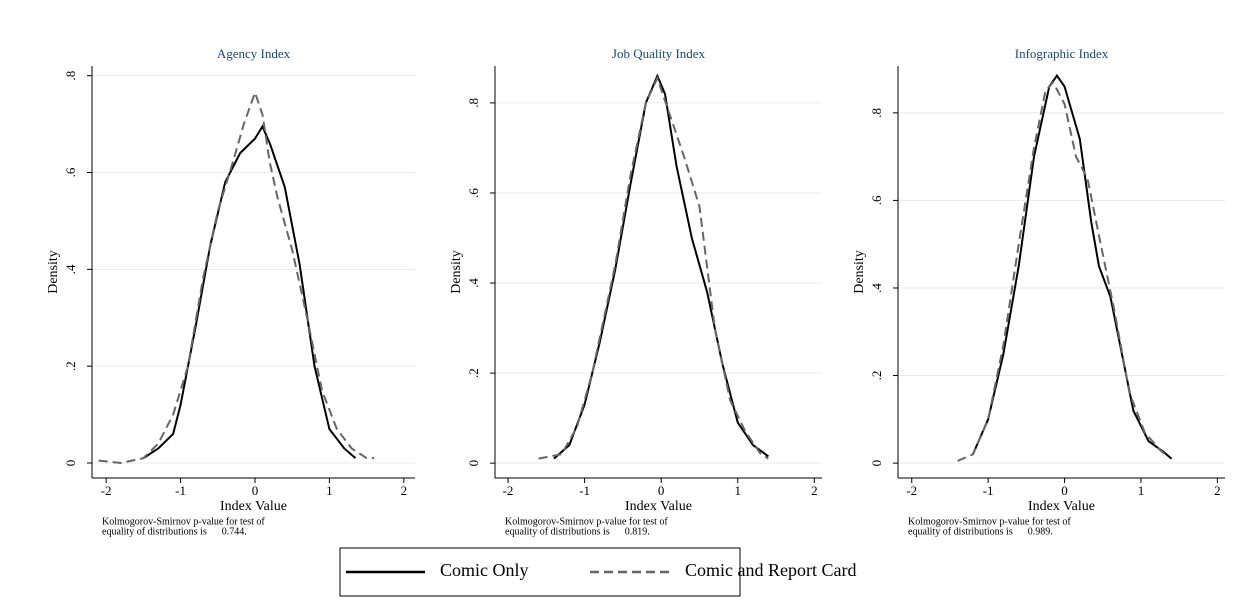  Describe the element at coordinates (577, 531) in the screenshot. I see `note: equality of distributions is 0.819.` at that location.